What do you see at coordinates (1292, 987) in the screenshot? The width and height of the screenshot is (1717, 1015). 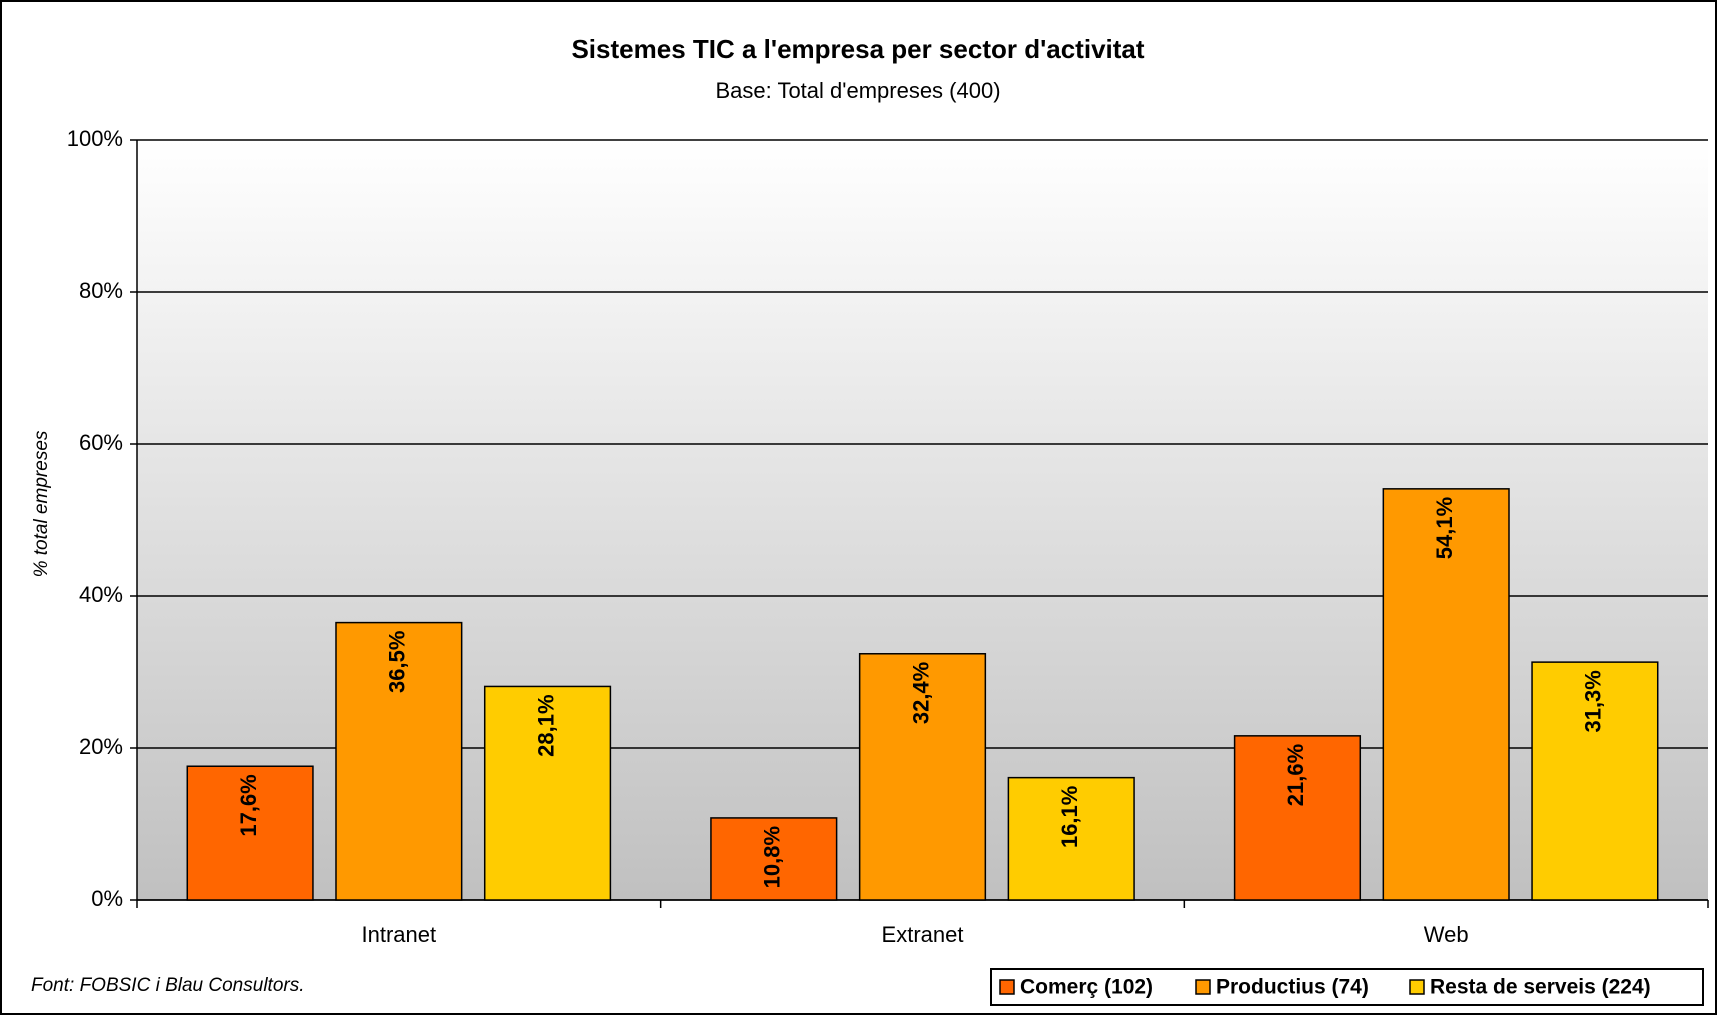 I see `legend-label: Productius (74)` at bounding box center [1292, 987].